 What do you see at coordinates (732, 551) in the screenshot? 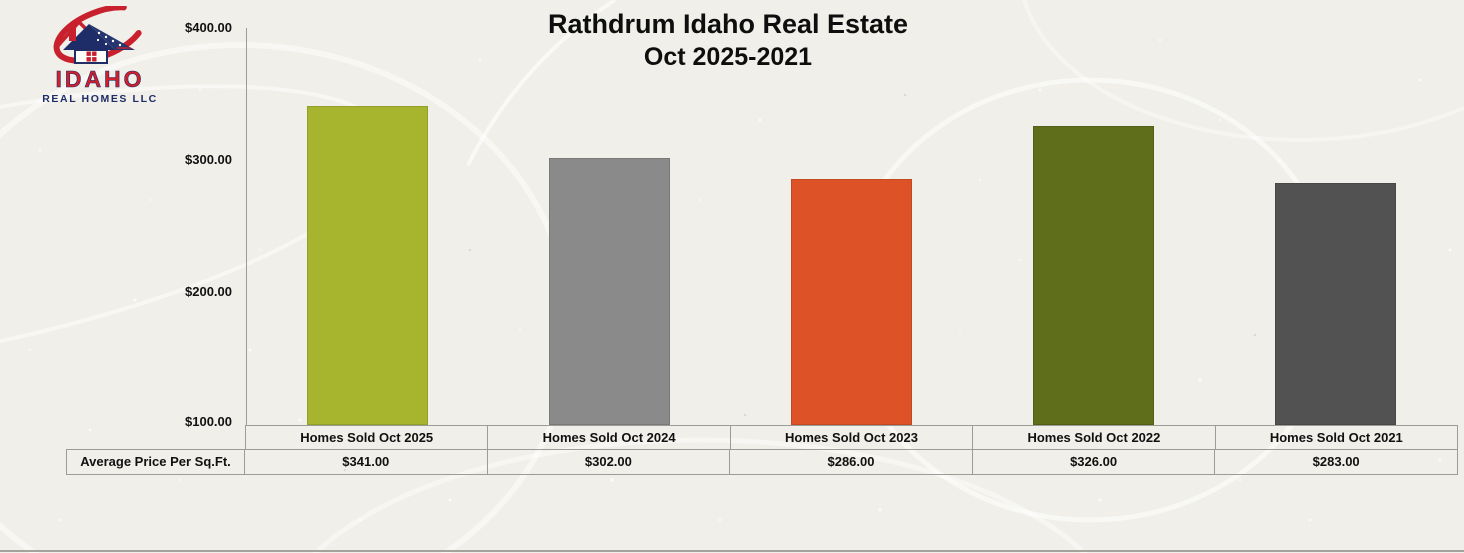
I see `bottom-frame-line` at bounding box center [732, 551].